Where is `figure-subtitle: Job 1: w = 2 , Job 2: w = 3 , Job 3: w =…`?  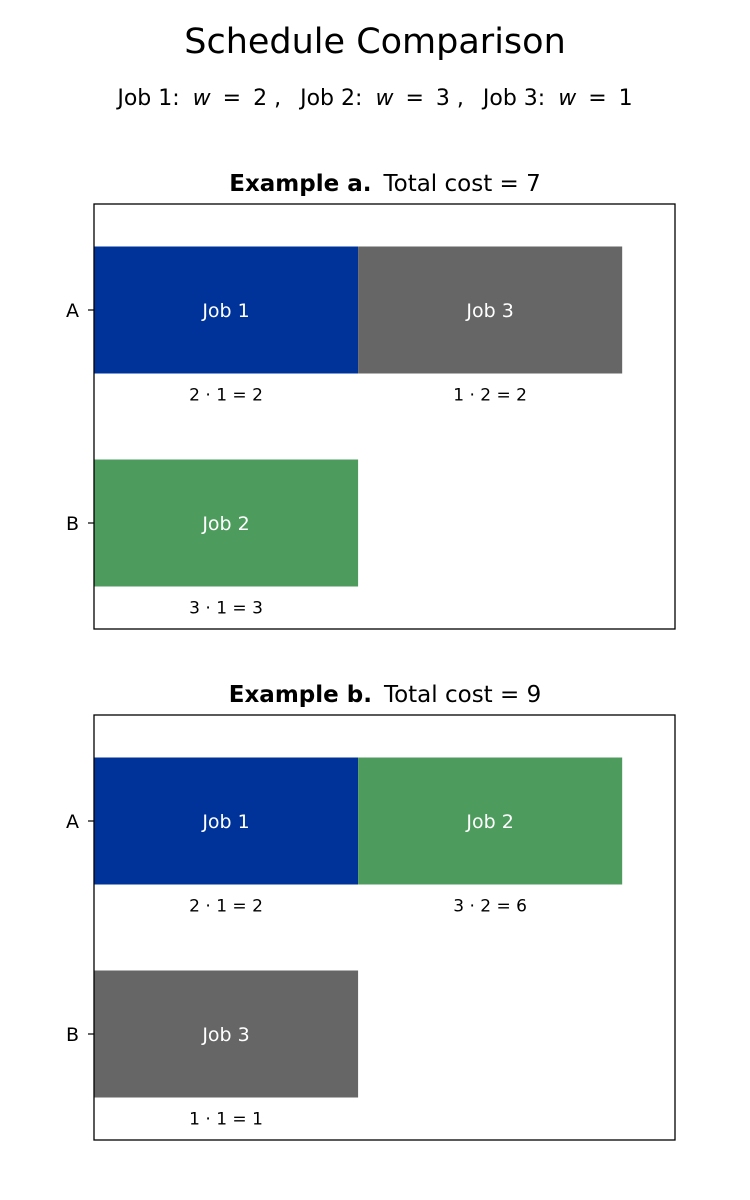 figure-subtitle: Job 1: w = 2 , Job 2: w = 3 , Job 3: w =… is located at coordinates (373, 98).